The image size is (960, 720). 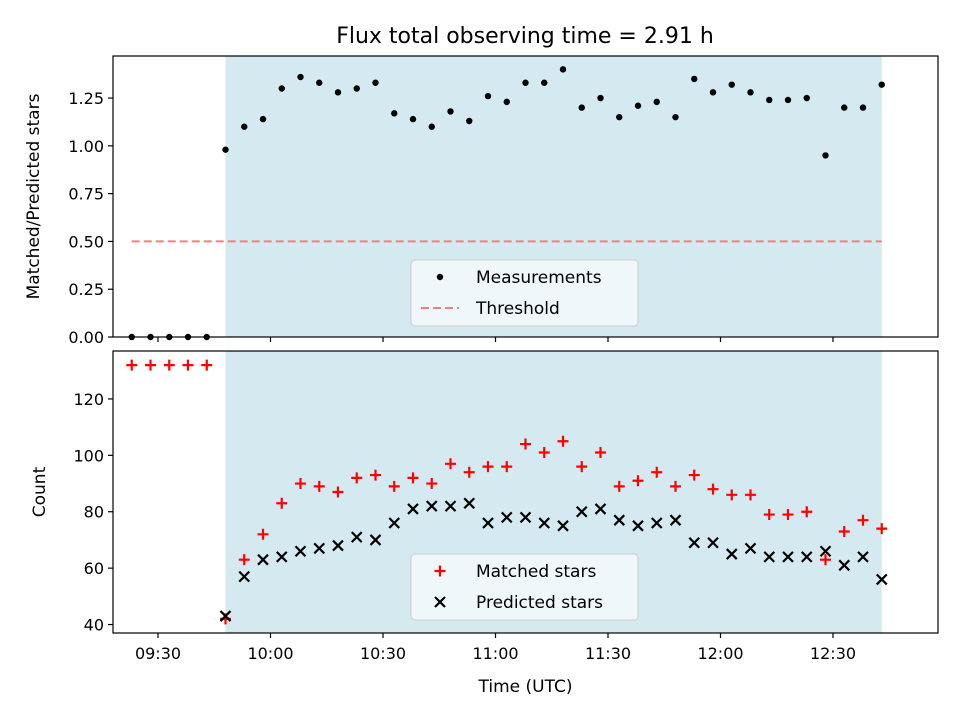 What do you see at coordinates (94, 568) in the screenshot?
I see `y-tick-label: 60` at bounding box center [94, 568].